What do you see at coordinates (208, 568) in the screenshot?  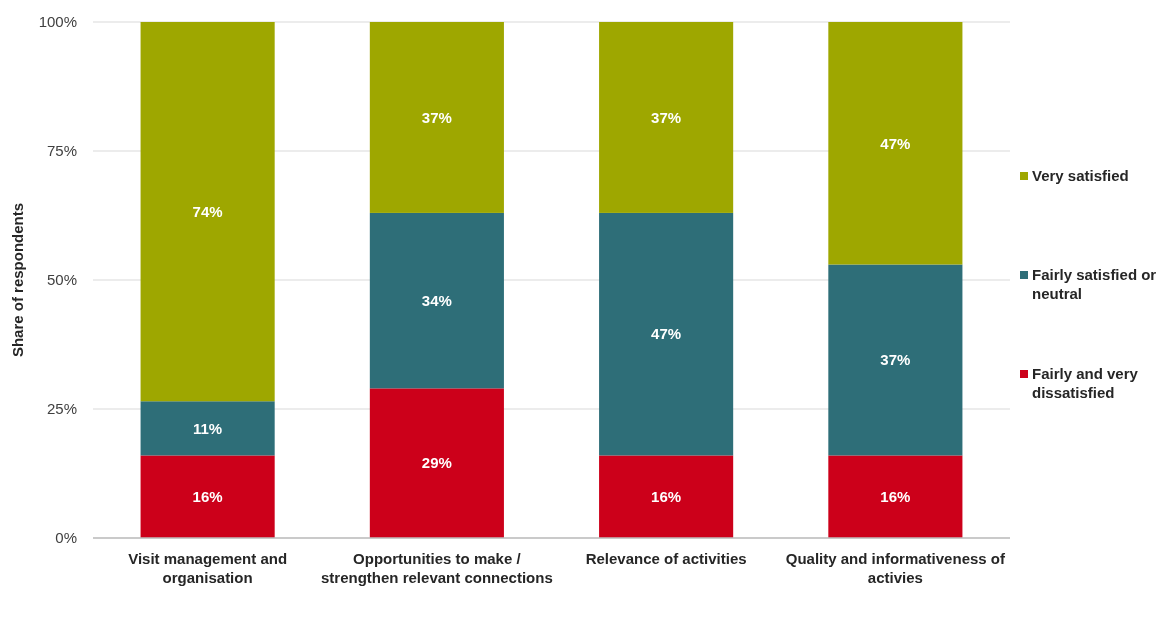 I see `x-tick-label: Visit management and organisation` at bounding box center [208, 568].